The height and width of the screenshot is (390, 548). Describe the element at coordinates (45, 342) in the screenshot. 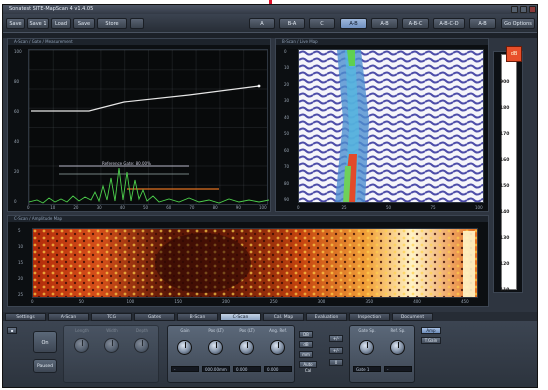

I see `on-button: On` at that location.